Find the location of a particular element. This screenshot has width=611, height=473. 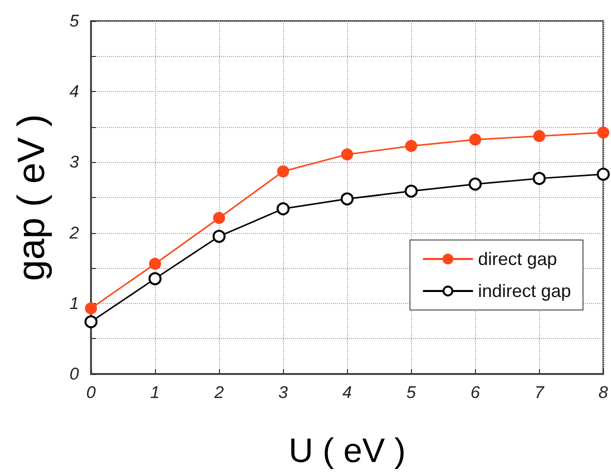

y-axis-title: gap ( eV ) is located at coordinates (32, 197).